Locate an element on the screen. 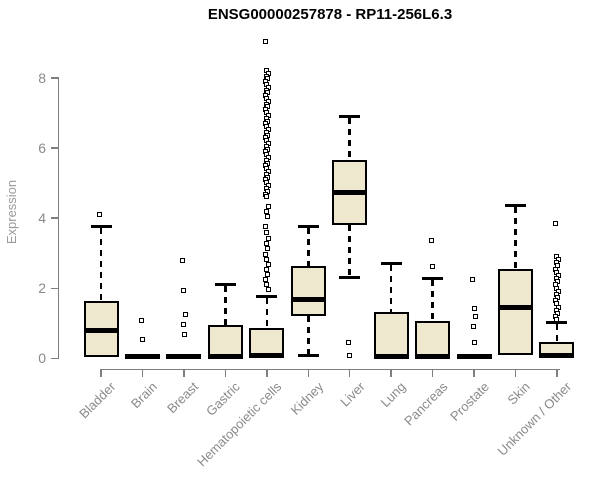 This screenshot has height=500, width=600. median-bladder is located at coordinates (101, 330).